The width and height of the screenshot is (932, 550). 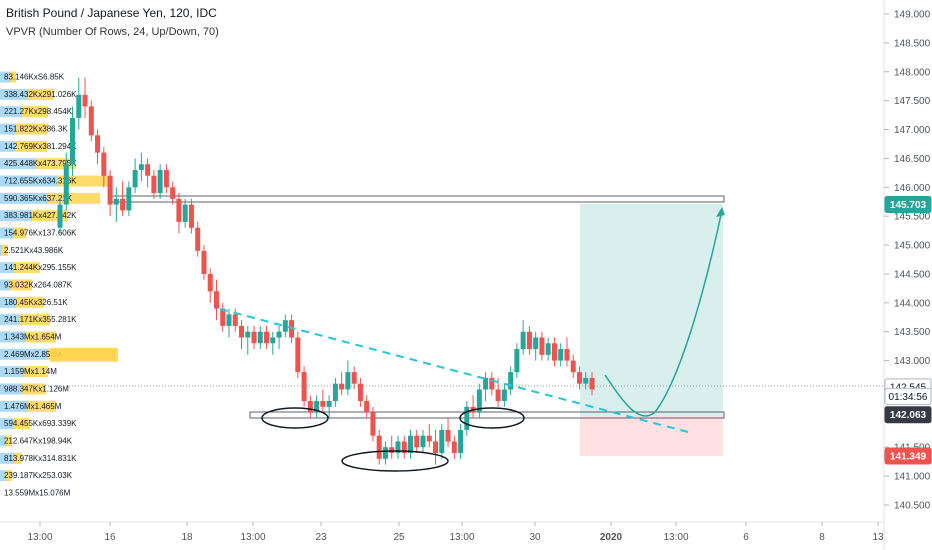 What do you see at coordinates (663, 313) in the screenshot?
I see `projection-curve` at bounding box center [663, 313].